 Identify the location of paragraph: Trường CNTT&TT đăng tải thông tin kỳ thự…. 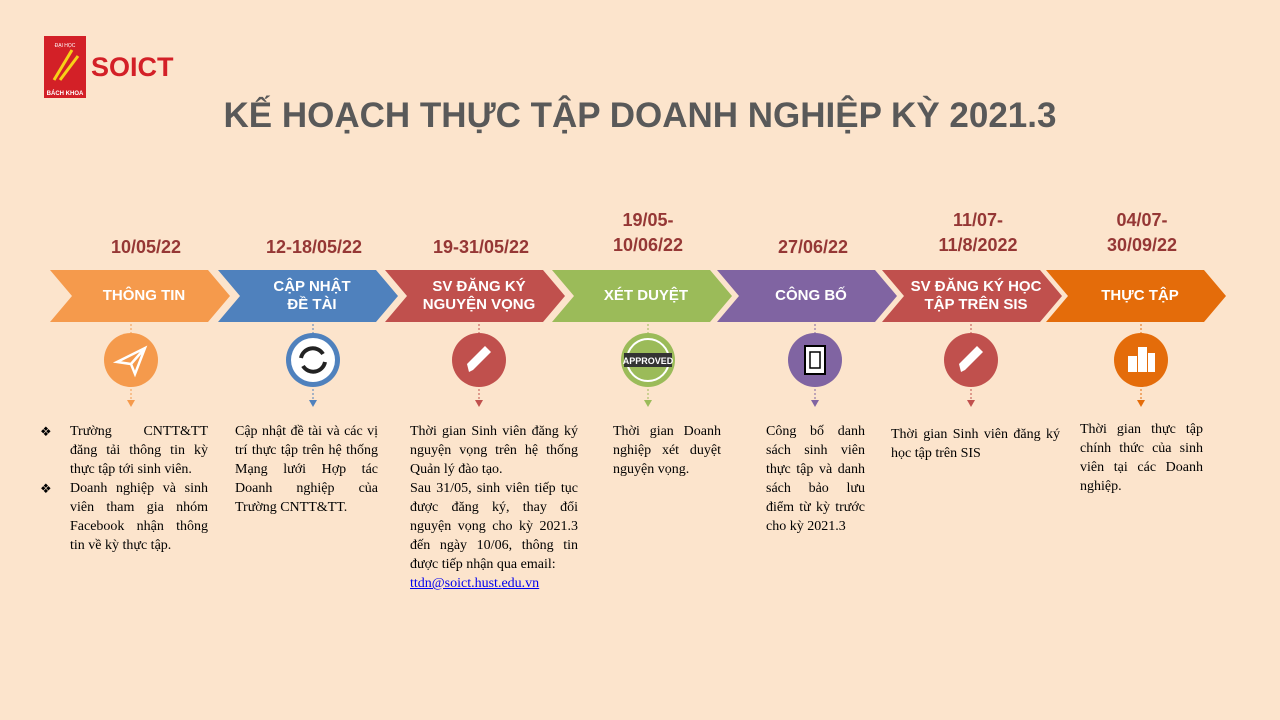
(124, 450).